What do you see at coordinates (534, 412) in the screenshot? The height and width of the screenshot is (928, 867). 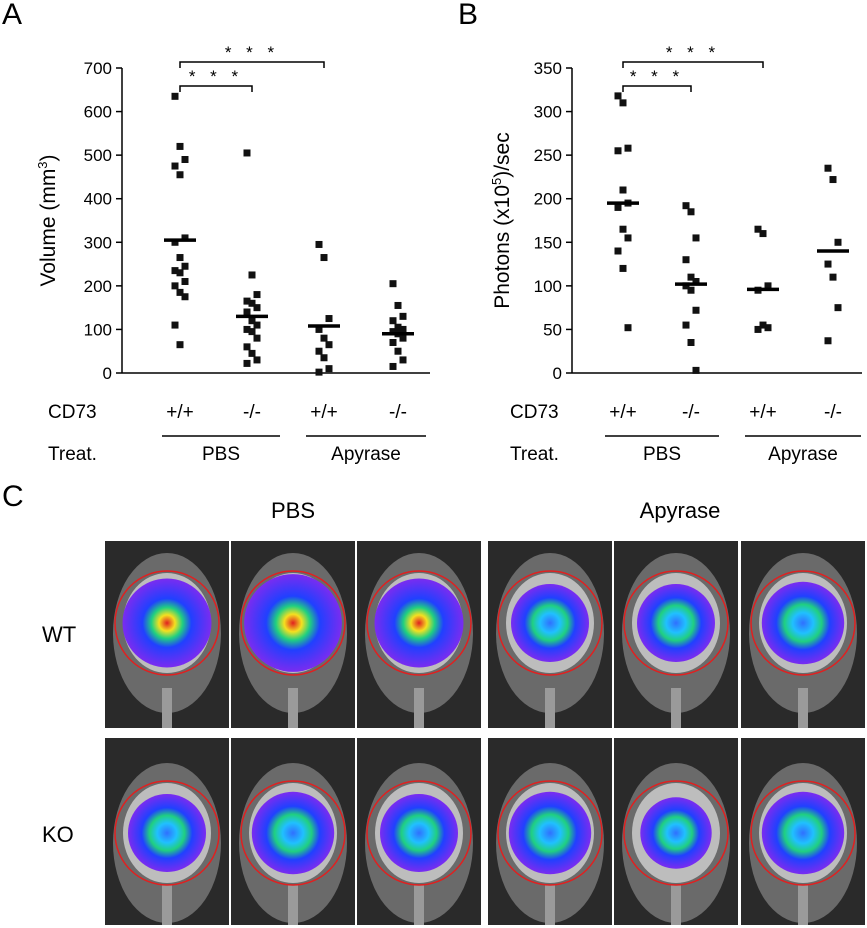 I see `row-label-cd73: CD73` at bounding box center [534, 412].